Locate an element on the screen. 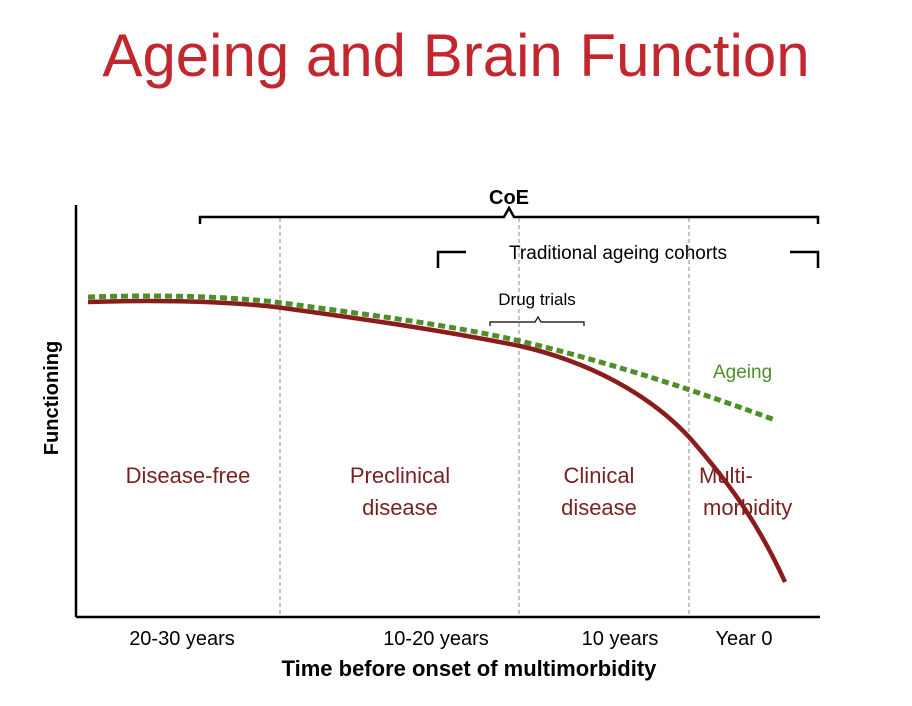 This screenshot has height=706, width=912. phase-multimorbidity-line1: Multi- is located at coordinates (726, 475).